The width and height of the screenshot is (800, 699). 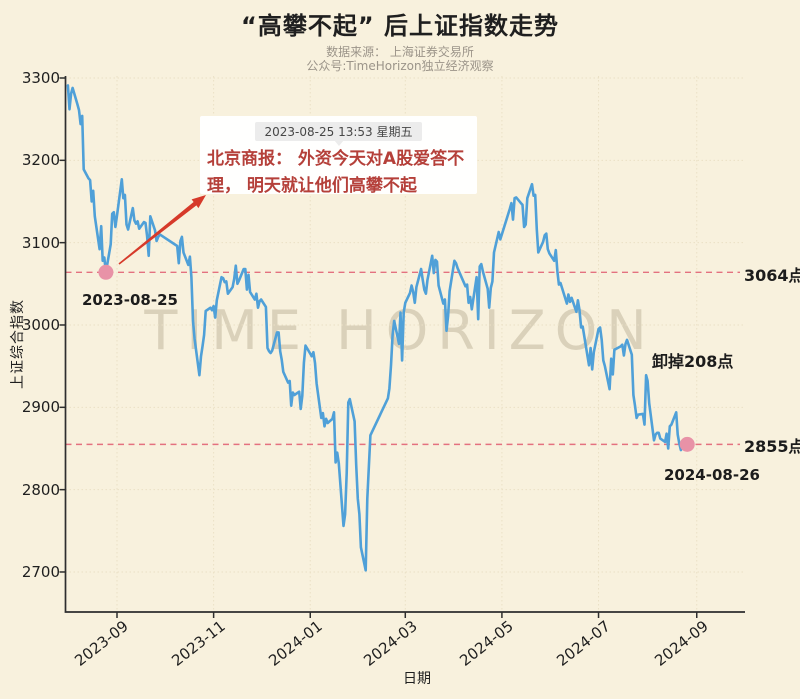 I want to click on annotation-text-line2: 理， 明天就让他们高攀不起, so click(x=312, y=185).